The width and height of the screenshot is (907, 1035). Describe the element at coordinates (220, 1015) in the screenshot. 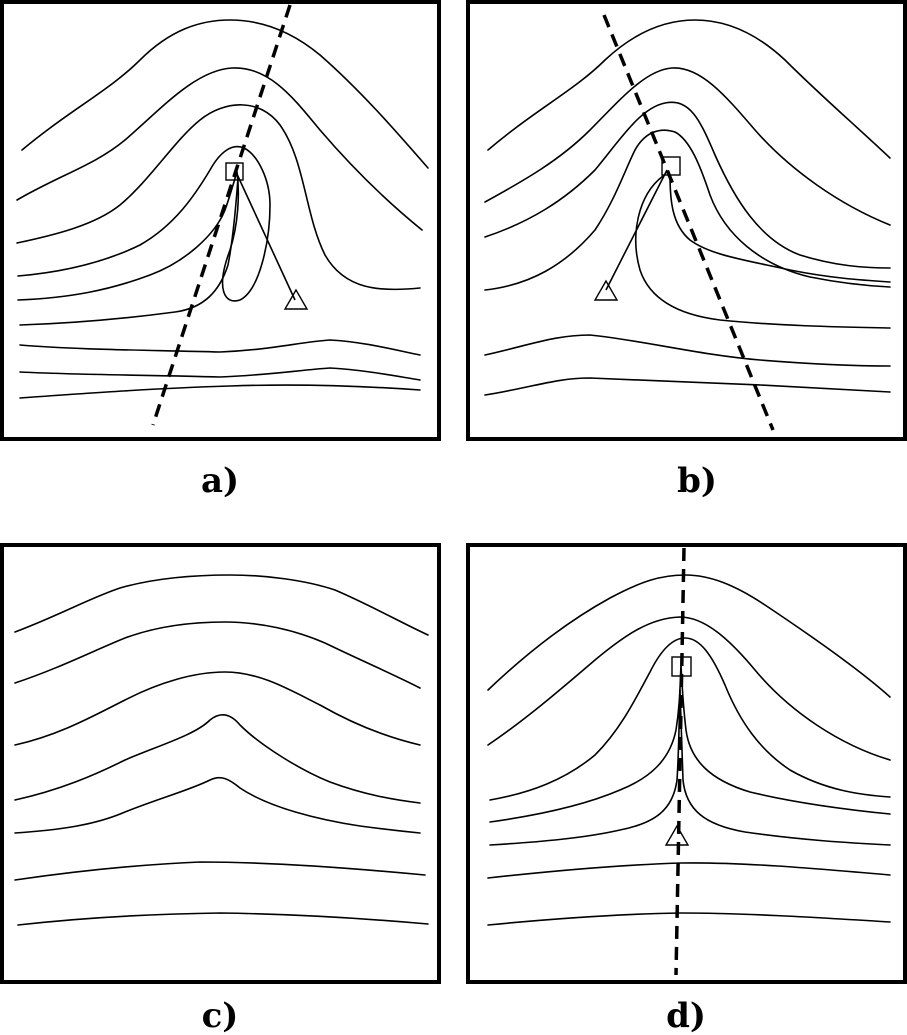

I see `panel-label: c)` at that location.